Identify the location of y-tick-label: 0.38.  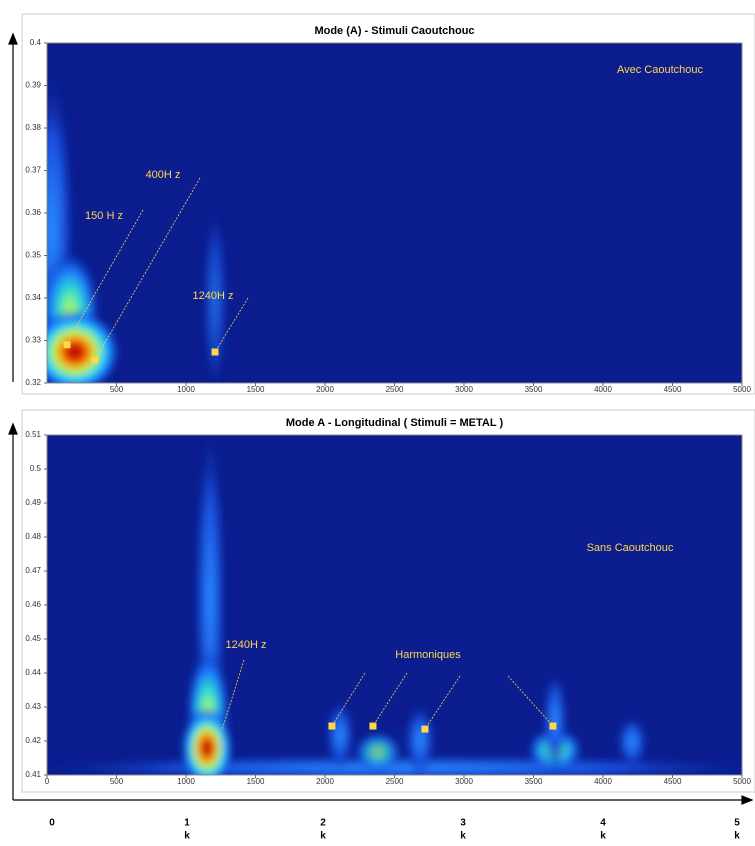
(33, 127).